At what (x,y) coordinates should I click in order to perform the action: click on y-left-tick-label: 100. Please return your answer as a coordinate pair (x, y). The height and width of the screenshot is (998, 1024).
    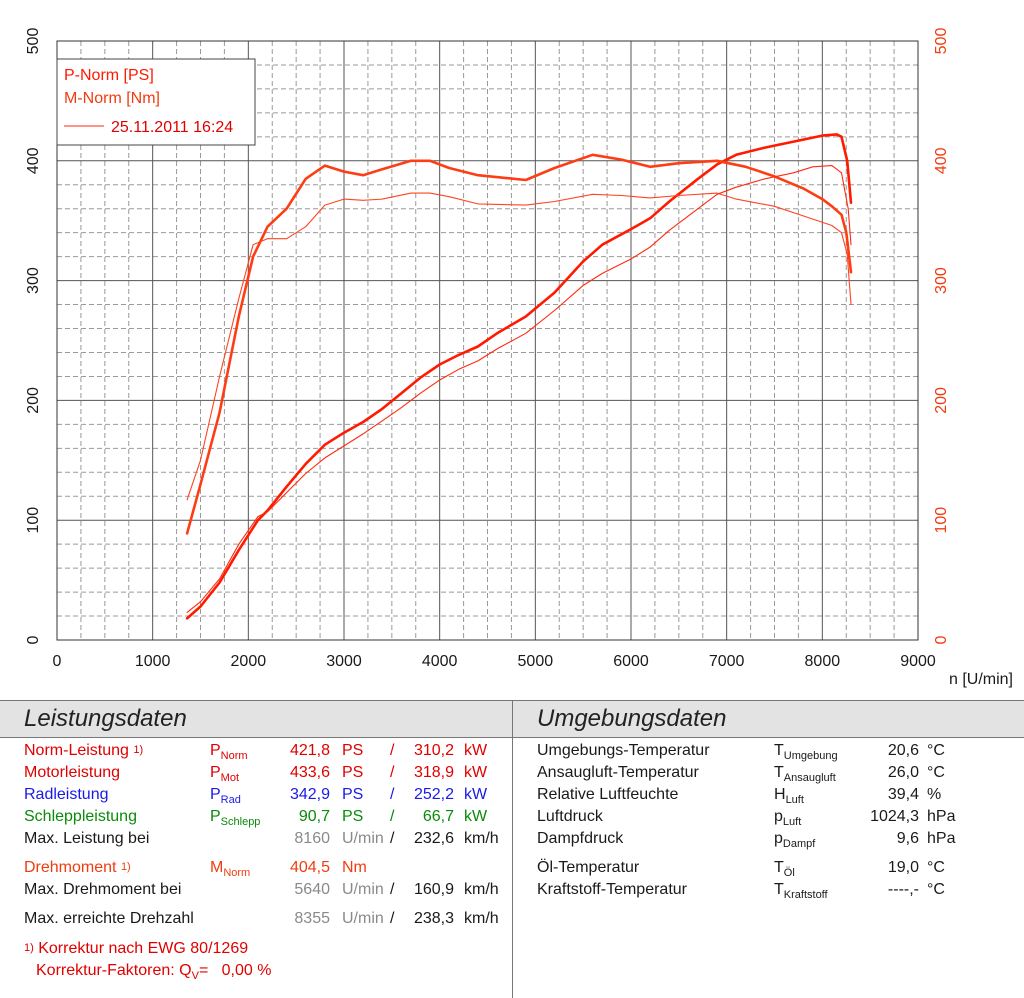
    Looking at the image, I should click on (33, 520).